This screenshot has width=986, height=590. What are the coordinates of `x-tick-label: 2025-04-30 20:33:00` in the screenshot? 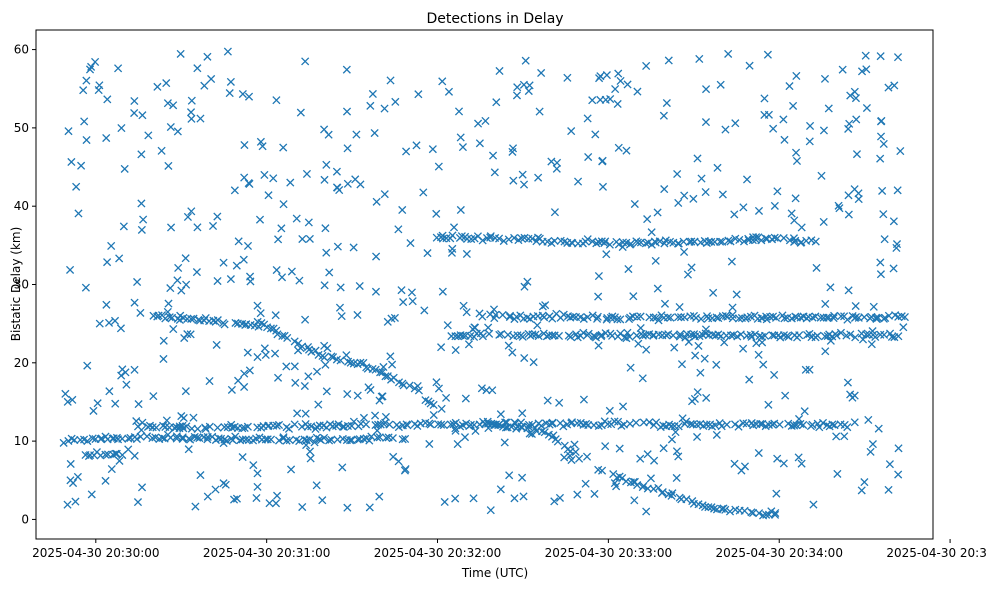 It's located at (608, 553).